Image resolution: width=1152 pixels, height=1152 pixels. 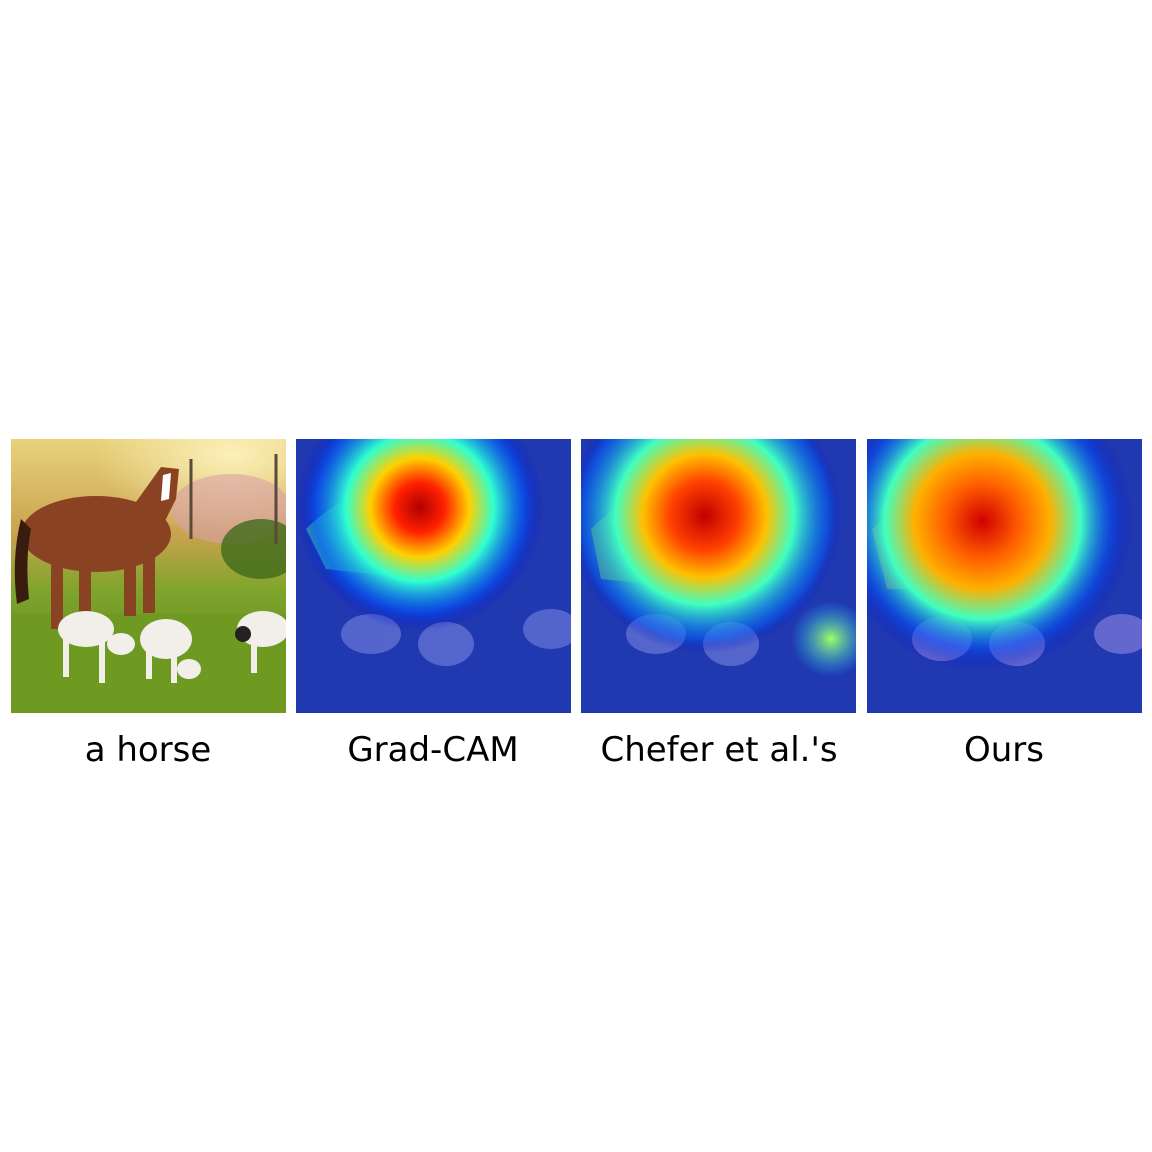 What do you see at coordinates (719, 750) in the screenshot?
I see `caption-chefer: Chefer et al.'s` at bounding box center [719, 750].